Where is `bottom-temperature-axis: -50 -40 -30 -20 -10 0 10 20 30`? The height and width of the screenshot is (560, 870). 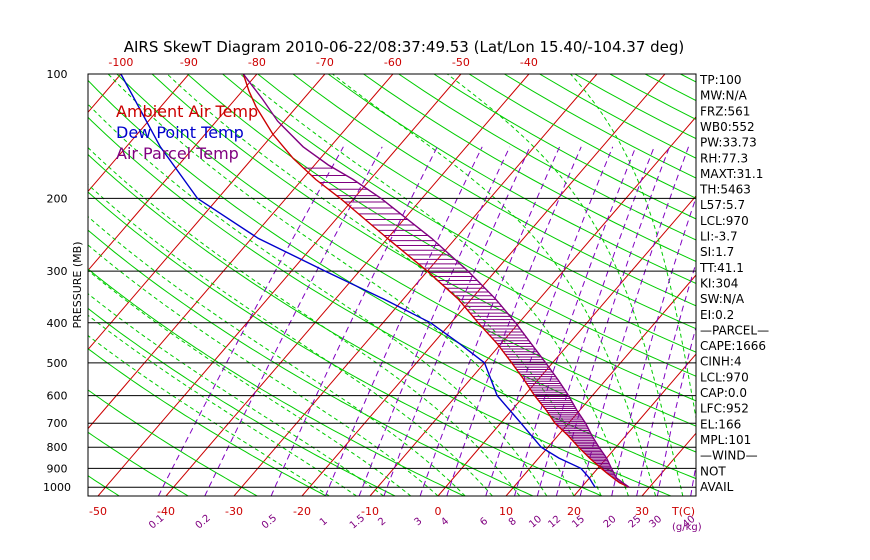 bottom-temperature-axis: -50 -40 -30 -20 -10 0 10 20 30 is located at coordinates (369, 511).